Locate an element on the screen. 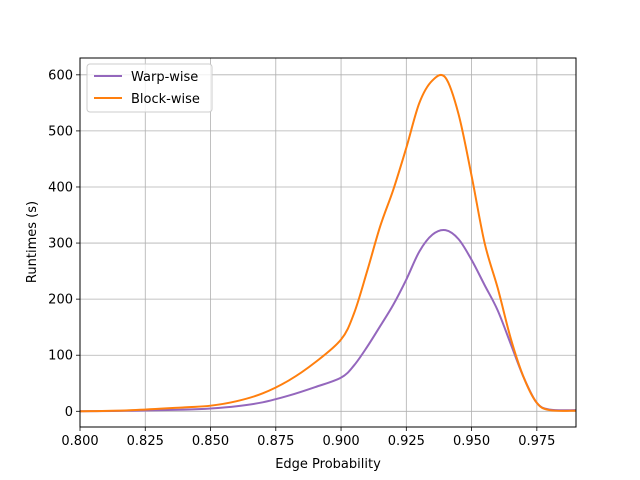 This screenshot has width=640, height=480. x-tick-label: 0.875 is located at coordinates (275, 441).